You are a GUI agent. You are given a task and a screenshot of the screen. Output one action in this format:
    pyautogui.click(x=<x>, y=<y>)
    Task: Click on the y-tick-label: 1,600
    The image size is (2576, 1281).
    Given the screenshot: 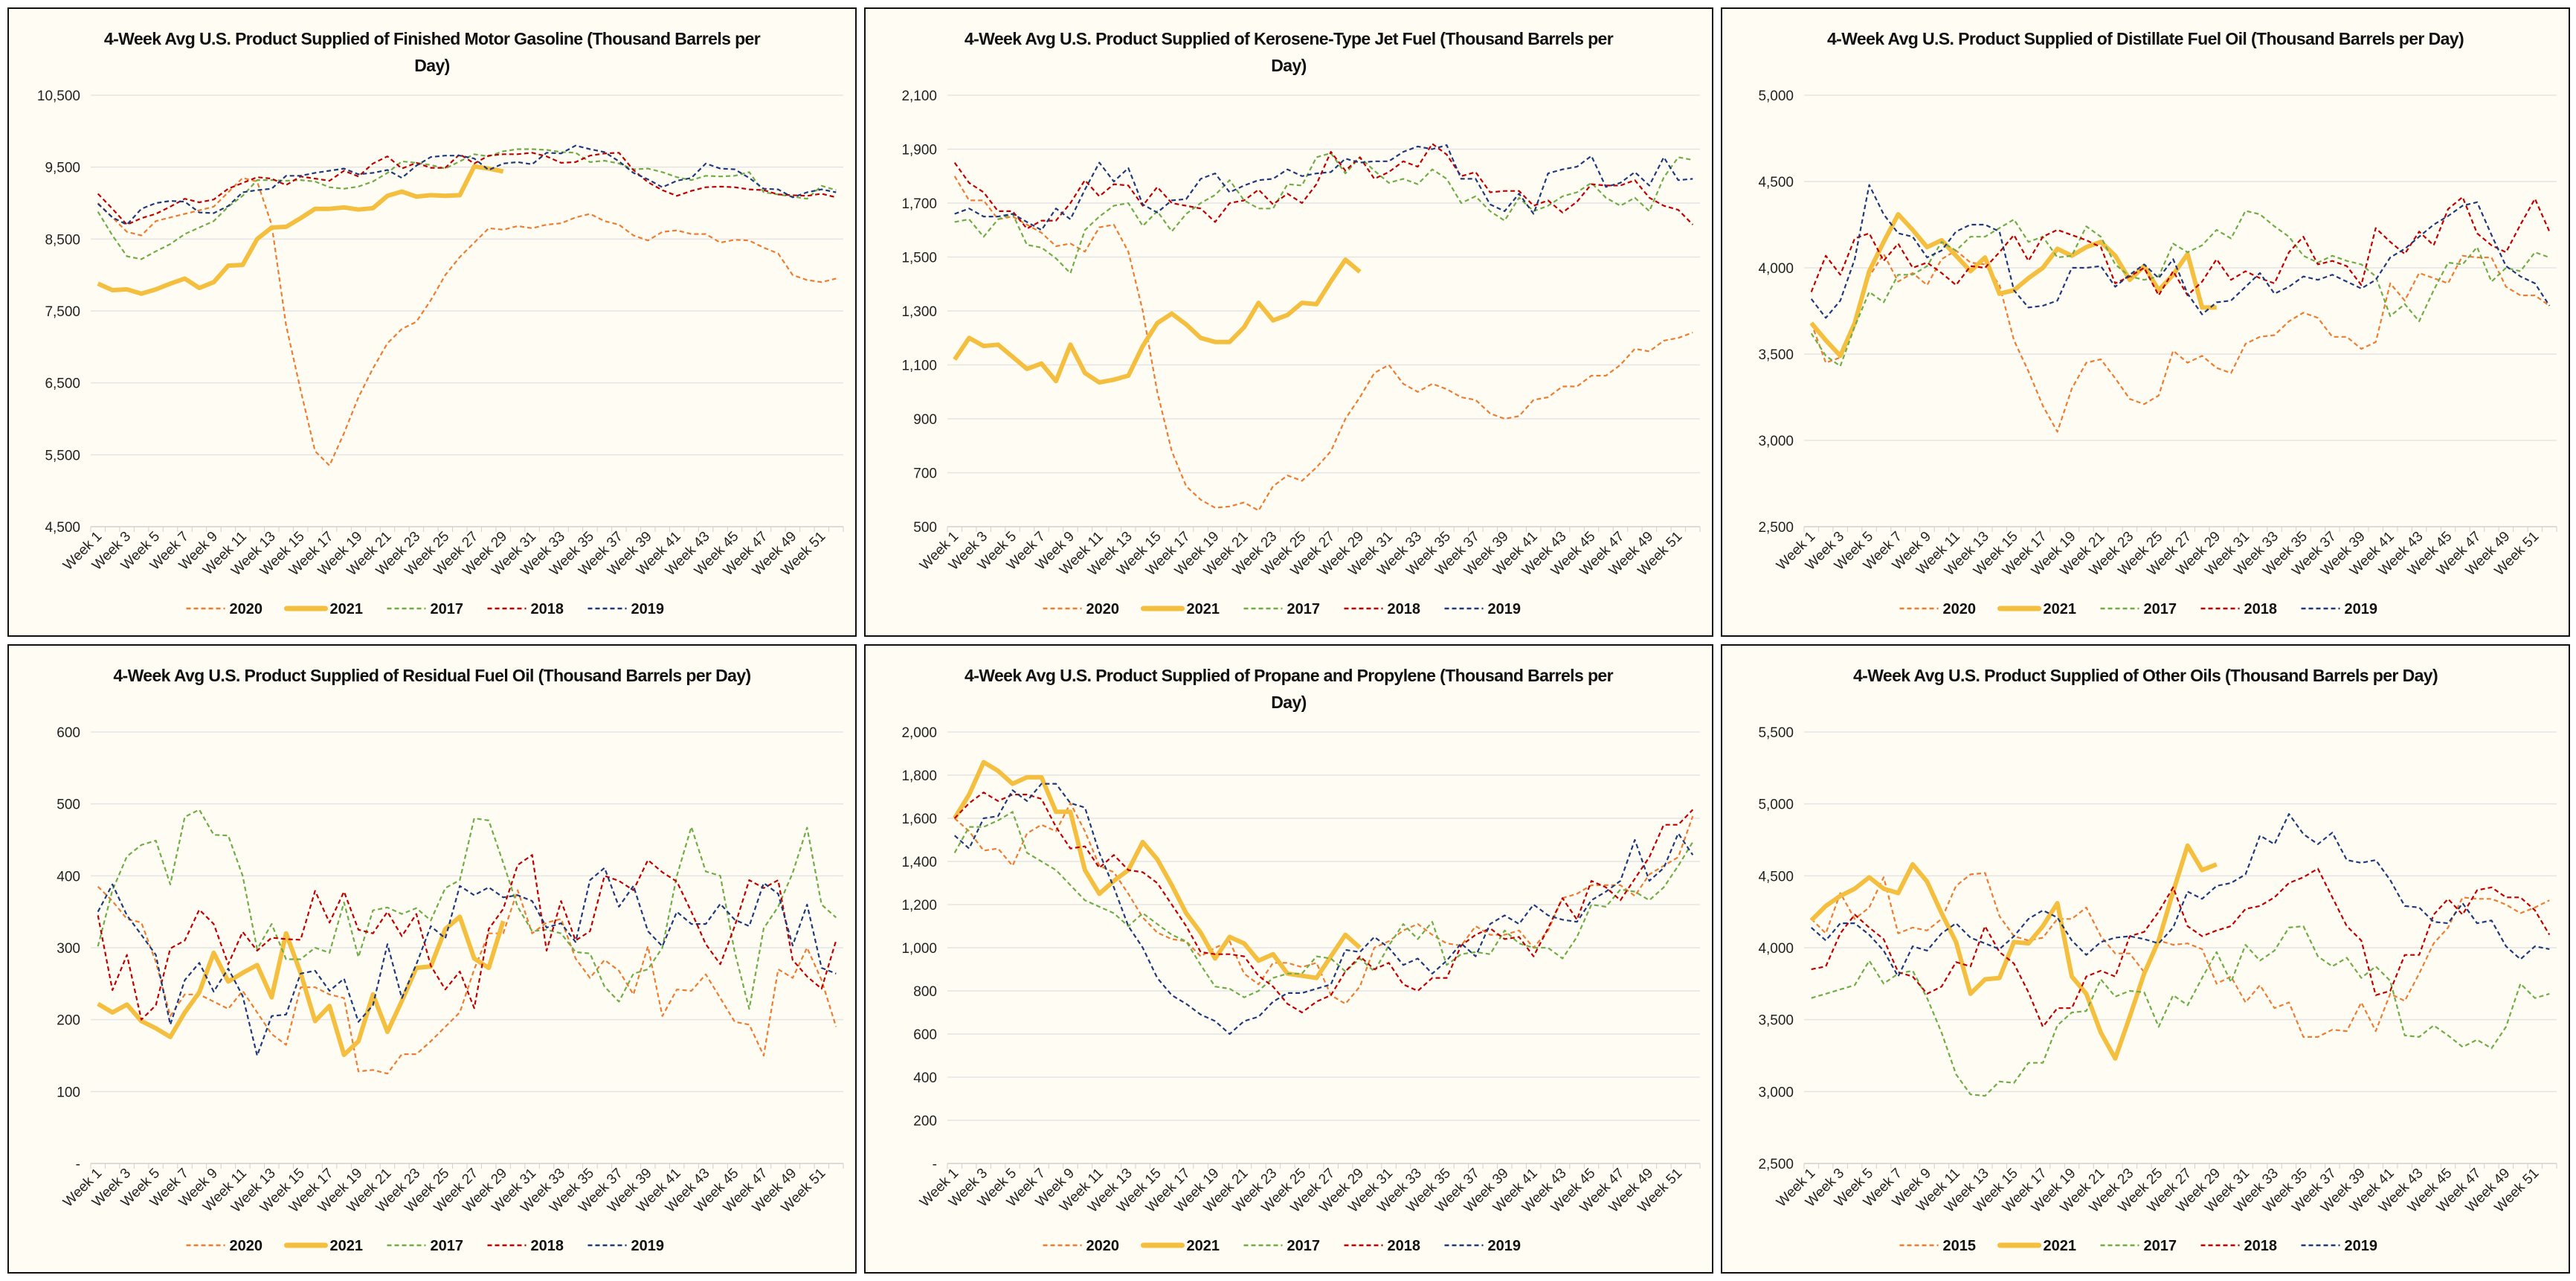 What is the action you would take?
    pyautogui.click(x=919, y=819)
    